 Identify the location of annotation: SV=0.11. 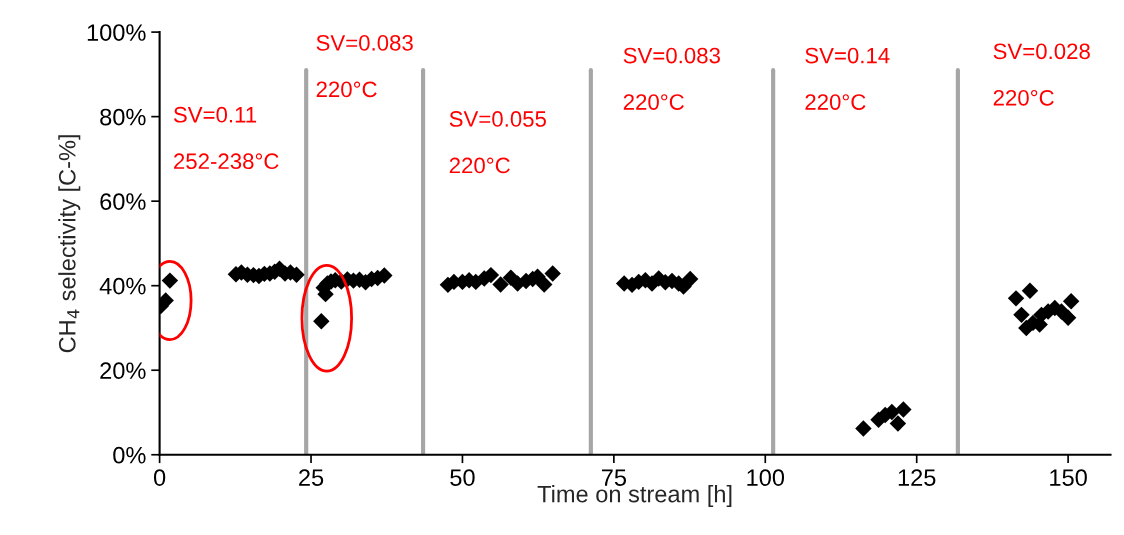
(215, 114).